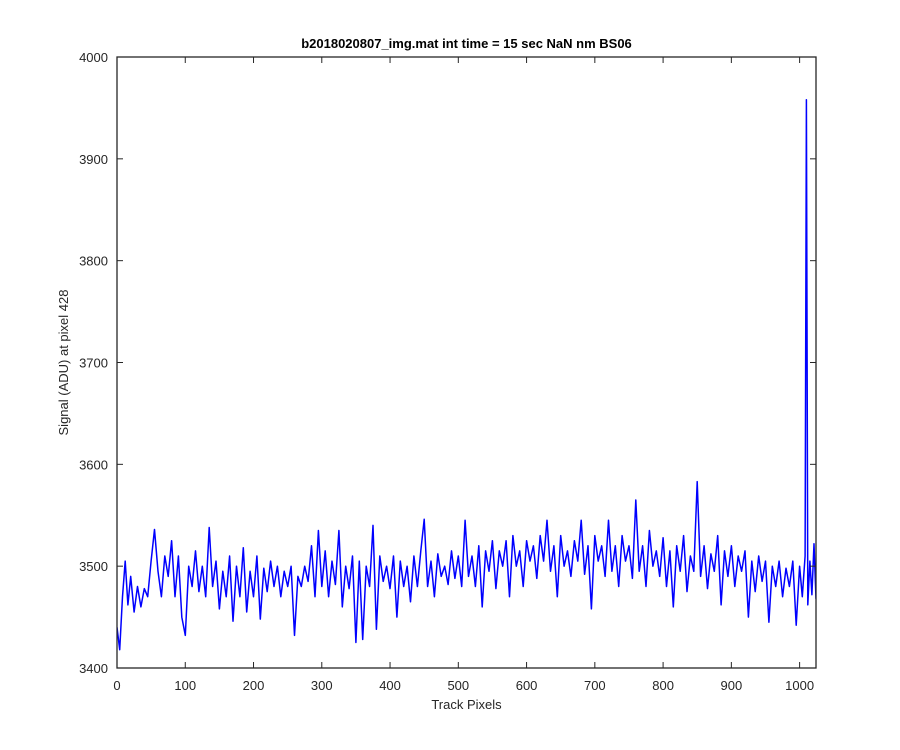 This screenshot has width=900, height=750. What do you see at coordinates (527, 685) in the screenshot?
I see `x-tick-label: 600` at bounding box center [527, 685].